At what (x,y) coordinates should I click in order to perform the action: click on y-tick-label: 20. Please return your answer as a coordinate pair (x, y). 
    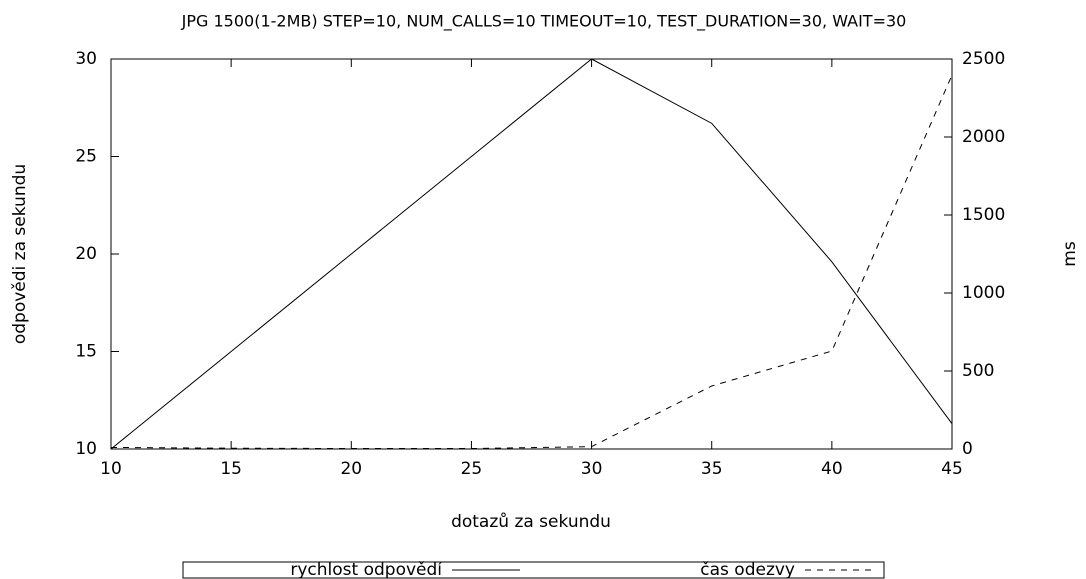
    Looking at the image, I should click on (86, 254).